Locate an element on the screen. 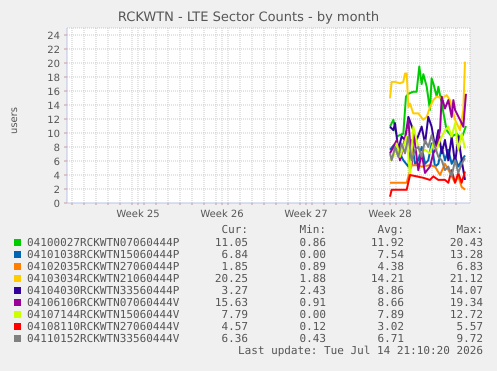 The width and height of the screenshot is (497, 371). y-tick-label: 18 is located at coordinates (53, 78).